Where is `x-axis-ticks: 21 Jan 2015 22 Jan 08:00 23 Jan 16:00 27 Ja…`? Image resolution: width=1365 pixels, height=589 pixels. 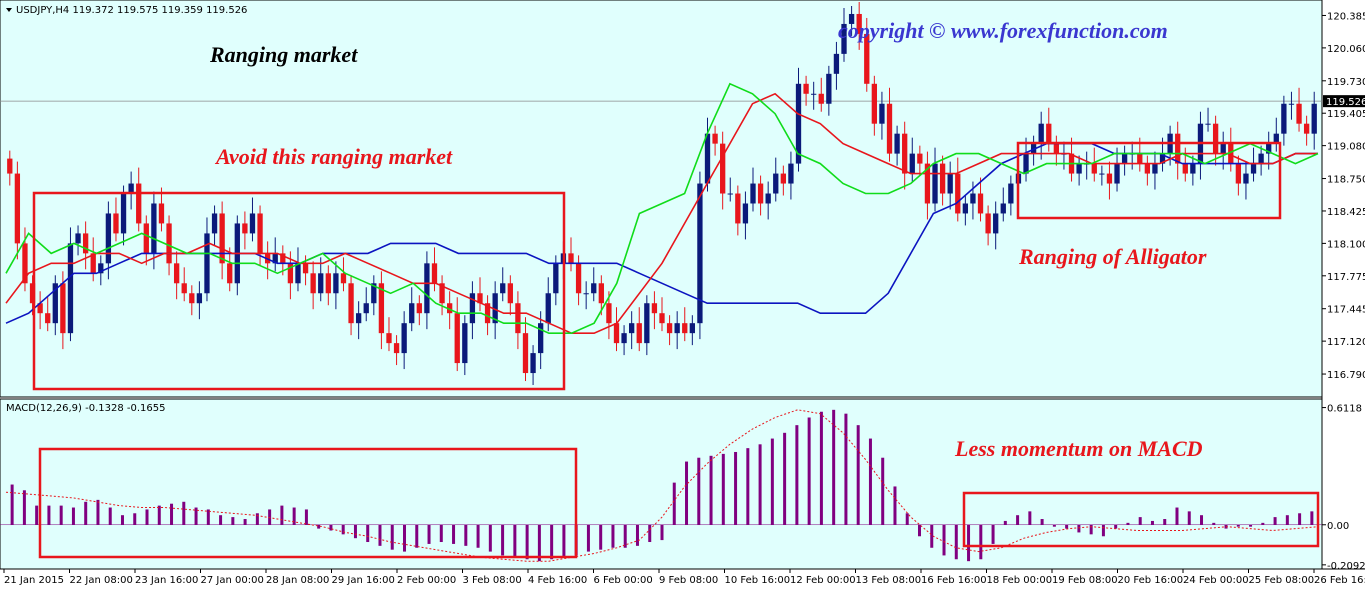
x-axis-ticks: 21 Jan 2015 22 Jan 08:00 23 Jan 16:00 27 Ja… is located at coordinates (684, 577).